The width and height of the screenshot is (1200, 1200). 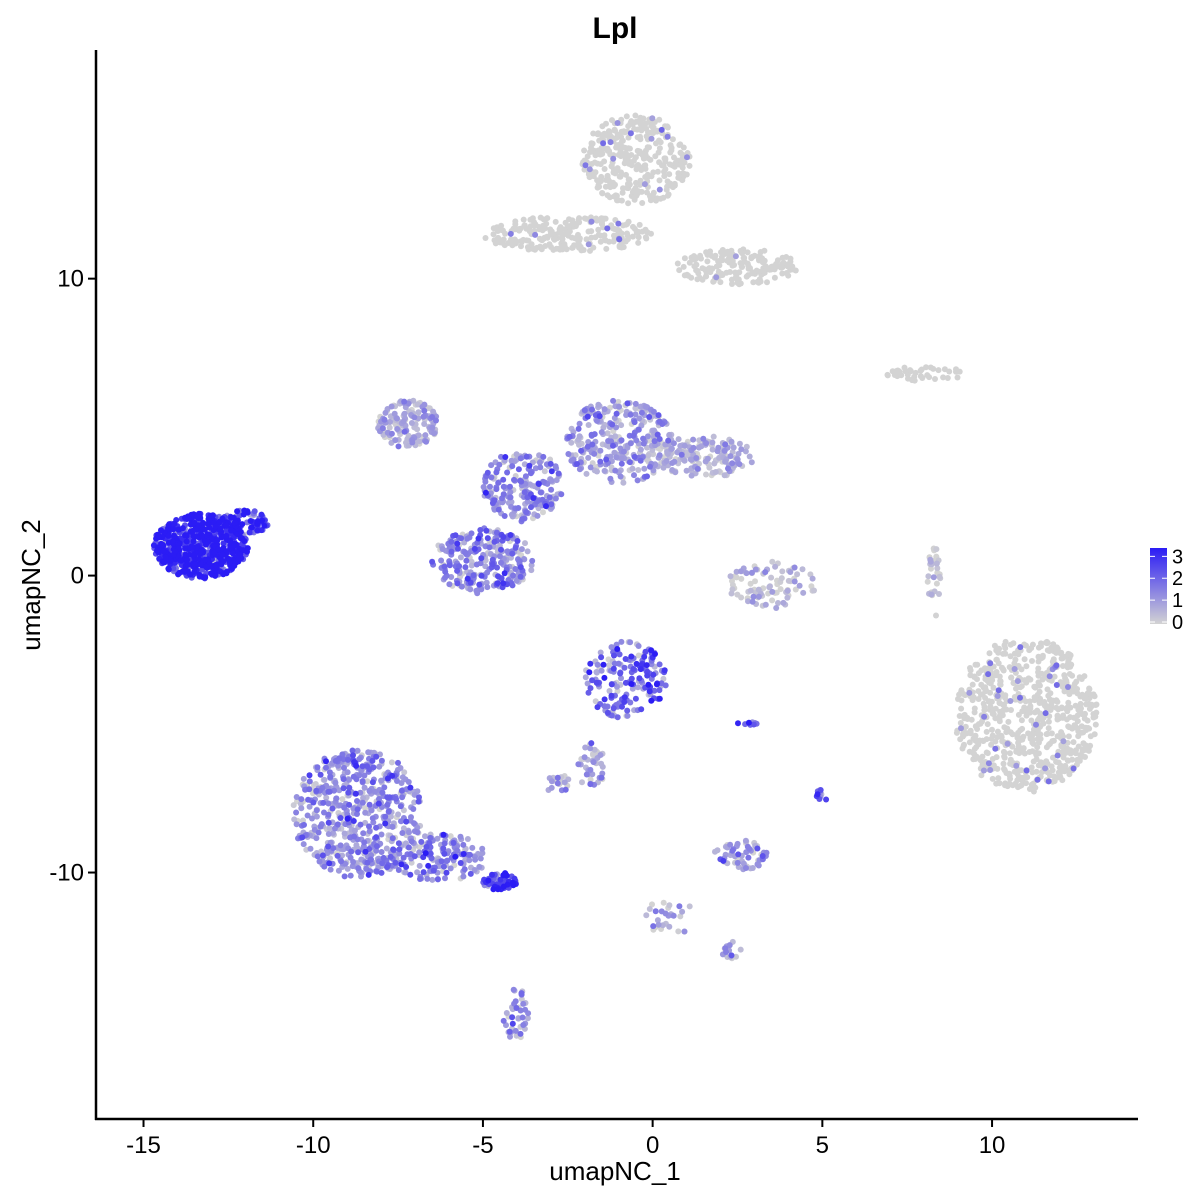 What do you see at coordinates (66, 873) in the screenshot?
I see `y-tick-label: -10` at bounding box center [66, 873].